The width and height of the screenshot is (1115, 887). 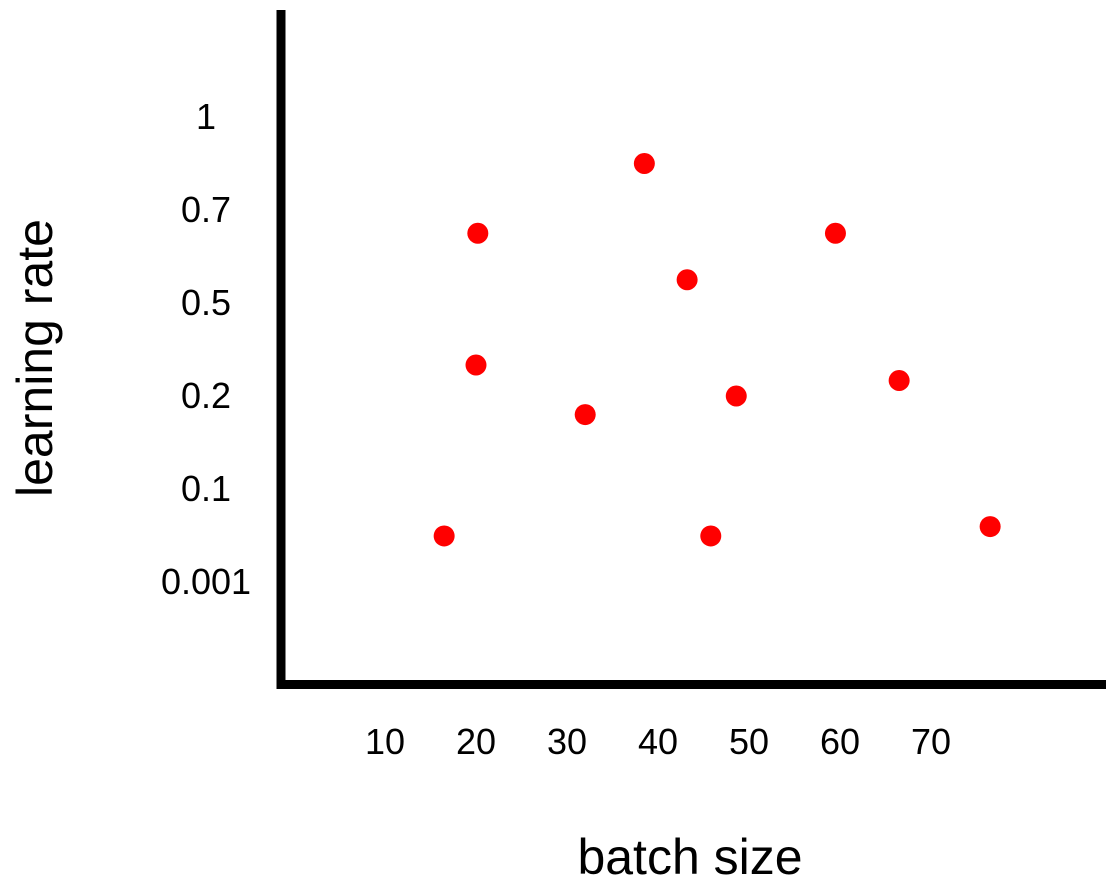 What do you see at coordinates (931, 741) in the screenshot?
I see `x-tick-label: 70` at bounding box center [931, 741].